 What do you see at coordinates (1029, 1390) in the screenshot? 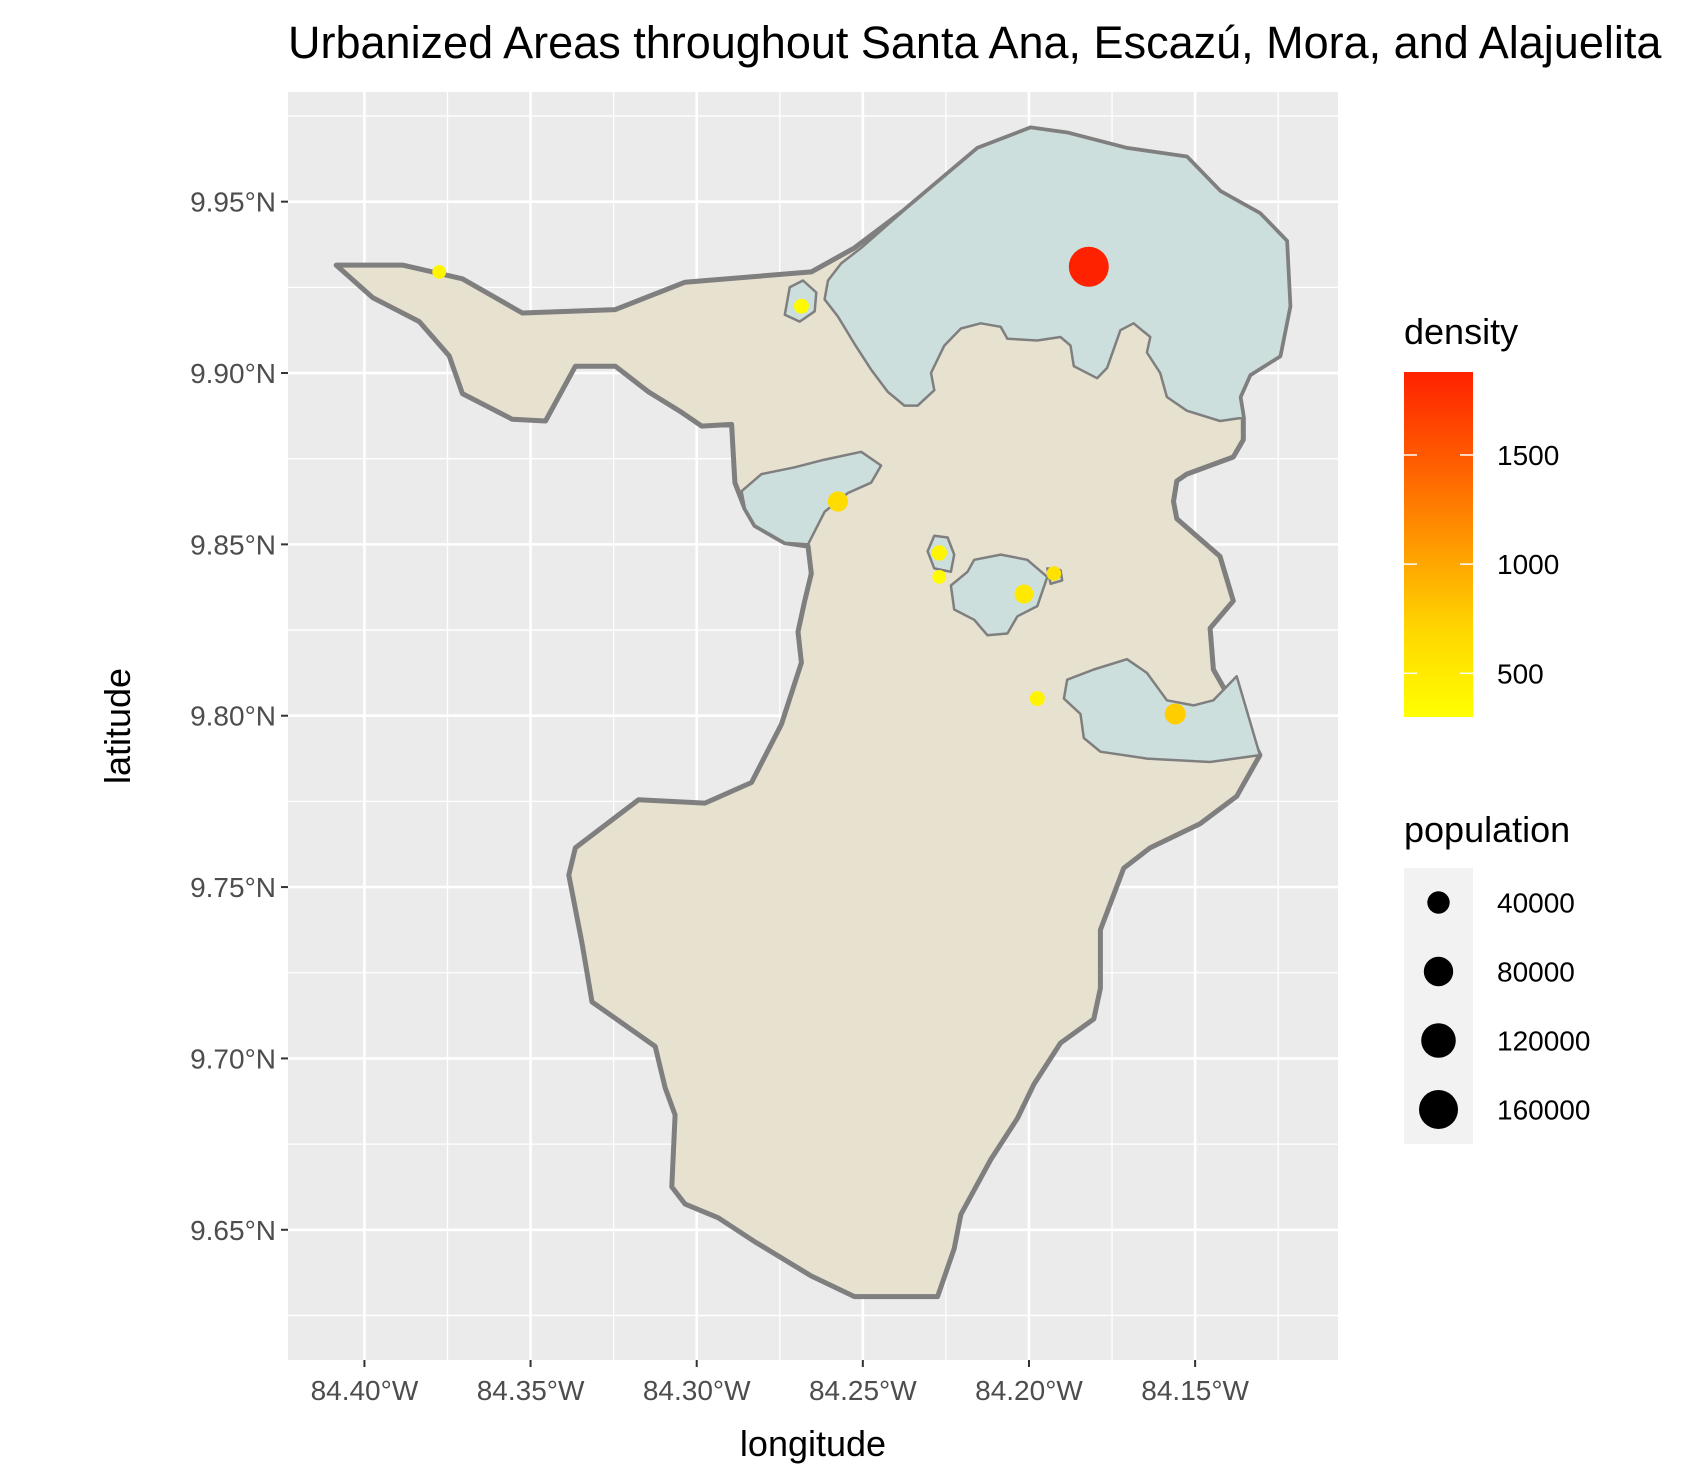
I see `x-tick-label: 84.20°W` at bounding box center [1029, 1390].